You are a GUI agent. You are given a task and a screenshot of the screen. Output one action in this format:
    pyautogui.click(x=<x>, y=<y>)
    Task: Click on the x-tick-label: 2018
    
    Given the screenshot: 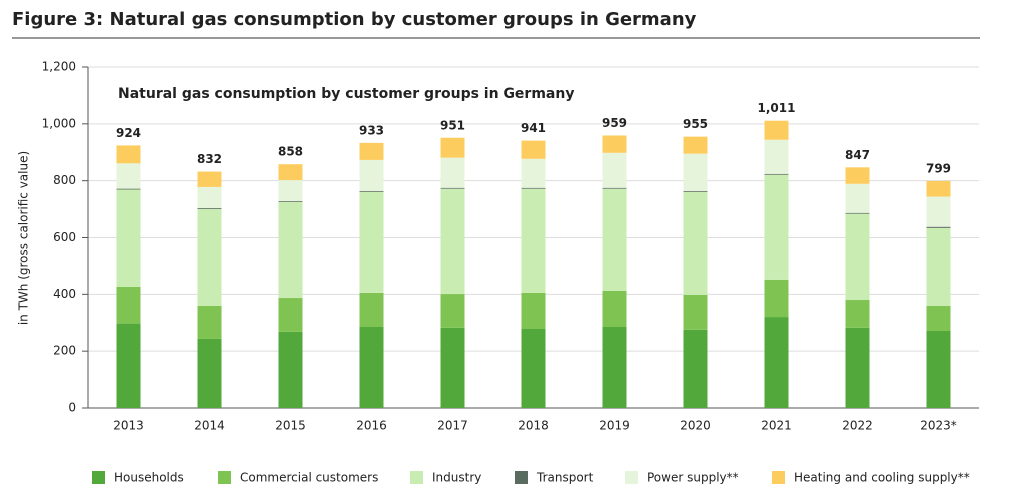 What is the action you would take?
    pyautogui.click(x=533, y=426)
    